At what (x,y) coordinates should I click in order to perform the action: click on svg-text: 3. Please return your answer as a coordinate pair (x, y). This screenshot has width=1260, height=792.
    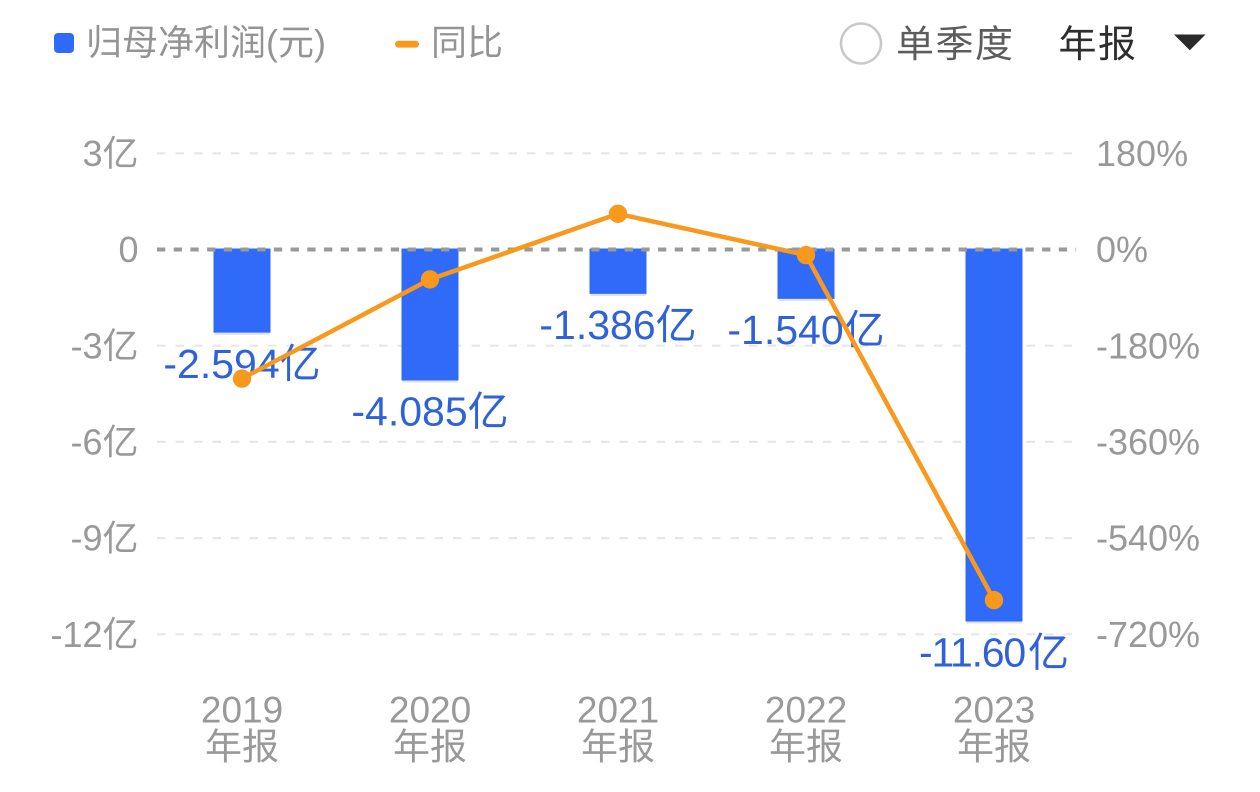
    Looking at the image, I should click on (93, 153).